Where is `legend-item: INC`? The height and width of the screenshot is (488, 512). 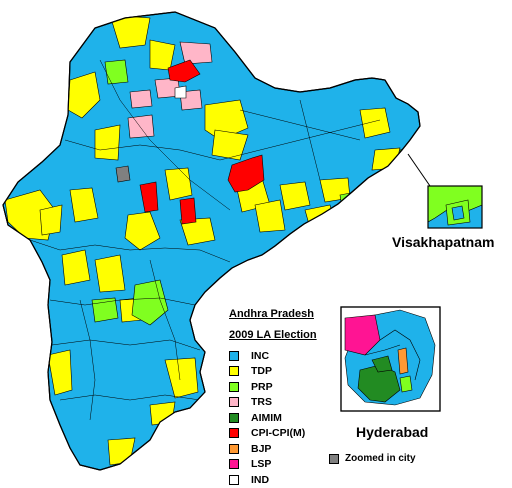
legend-item: INC is located at coordinates (284, 356).